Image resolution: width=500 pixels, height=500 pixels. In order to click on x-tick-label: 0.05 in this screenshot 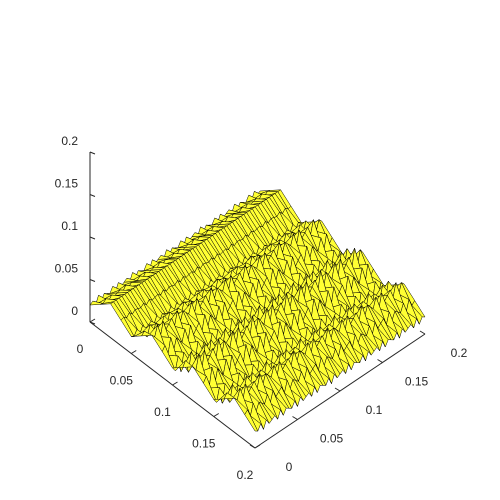, I will do `click(122, 381)`.